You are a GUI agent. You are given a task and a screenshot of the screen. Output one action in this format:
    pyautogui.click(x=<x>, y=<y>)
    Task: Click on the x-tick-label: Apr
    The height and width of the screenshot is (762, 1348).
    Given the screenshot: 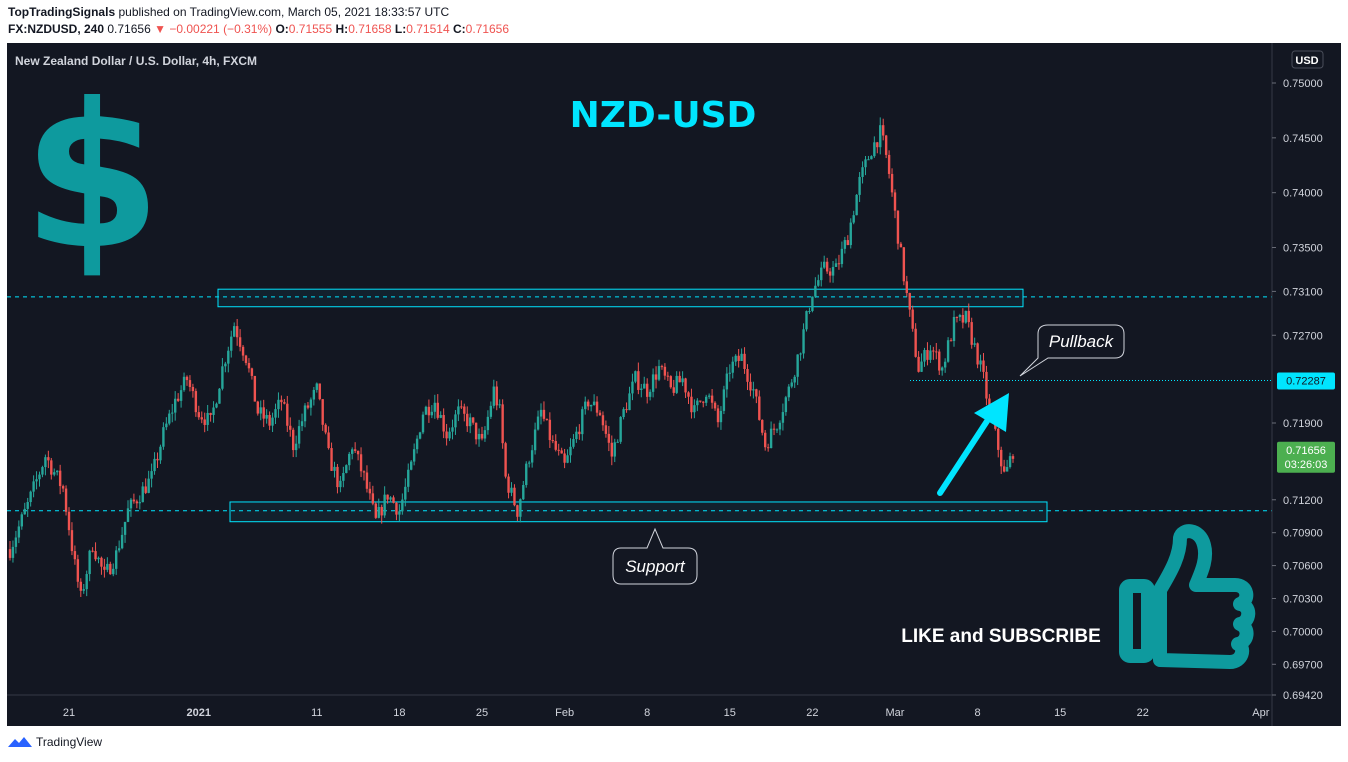 What is the action you would take?
    pyautogui.click(x=1260, y=713)
    